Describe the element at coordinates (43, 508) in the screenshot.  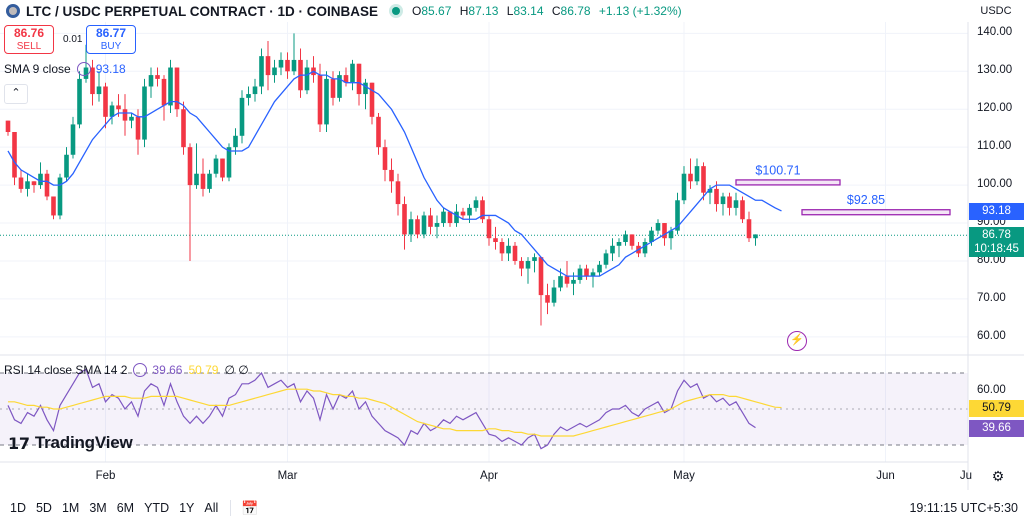
I see `timeframe-5d: 5D` at that location.